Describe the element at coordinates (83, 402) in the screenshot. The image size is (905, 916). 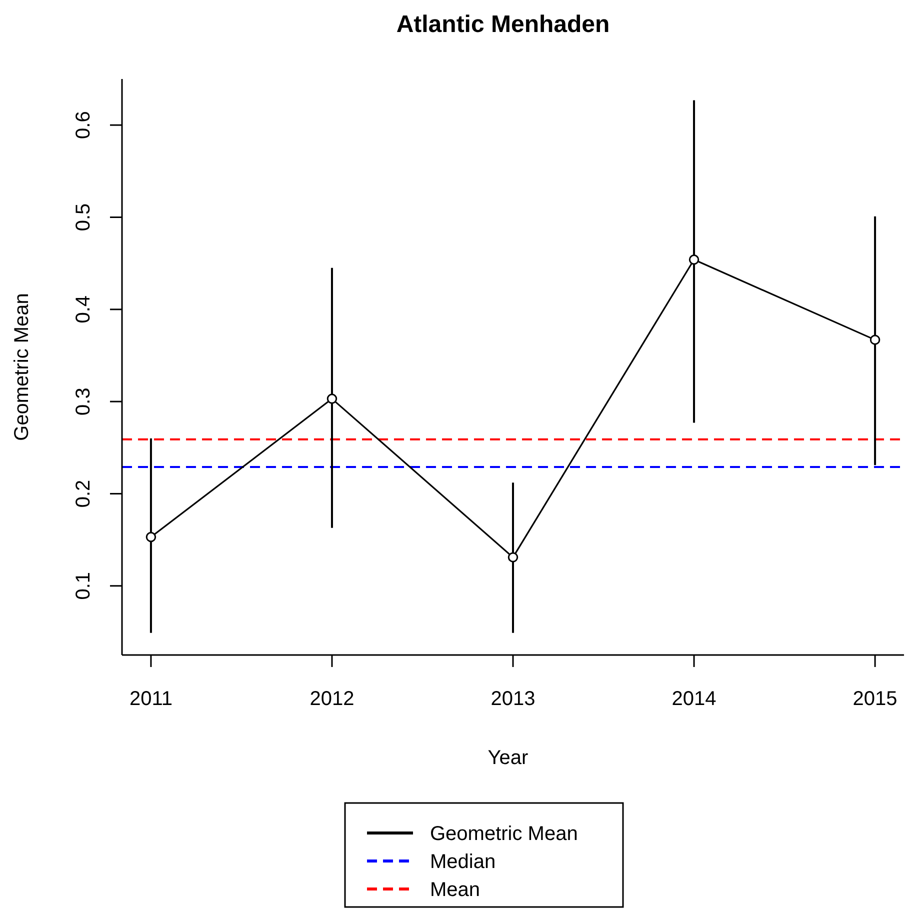
I see `y-tick-label: 0.3` at that location.